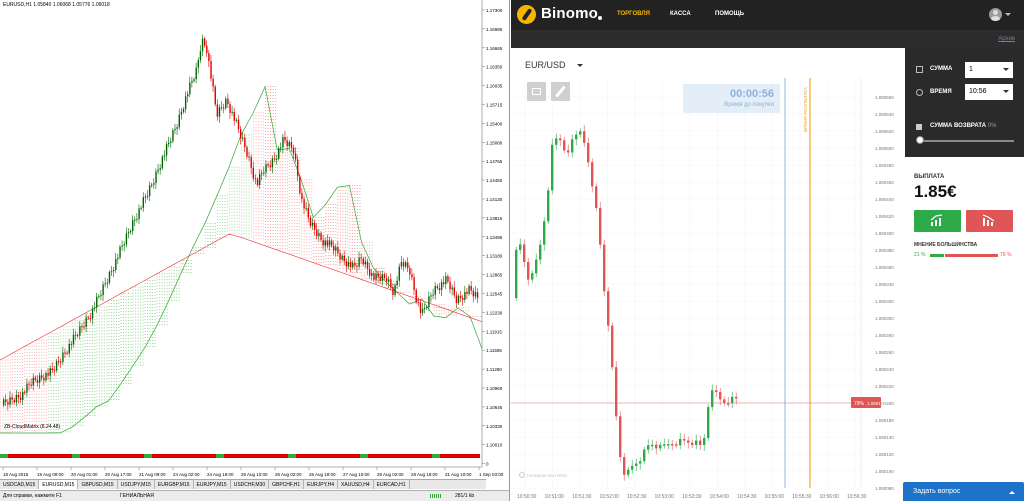 The width and height of the screenshot is (1024, 501). I want to click on call-up-button, so click(937, 221).